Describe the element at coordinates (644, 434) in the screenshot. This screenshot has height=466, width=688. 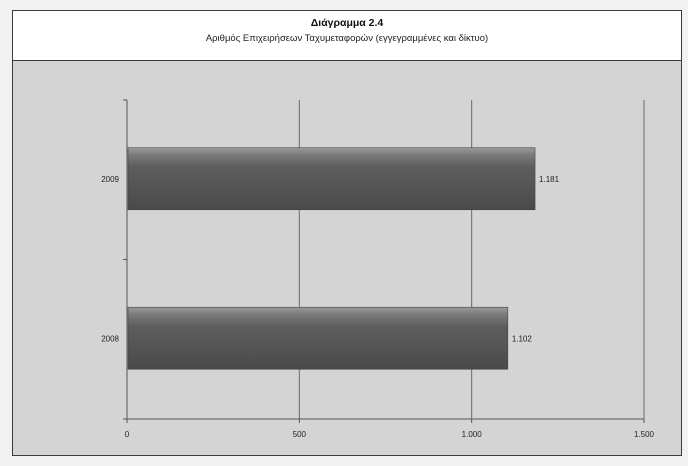
I see `x-tick-label: 1.500` at that location.